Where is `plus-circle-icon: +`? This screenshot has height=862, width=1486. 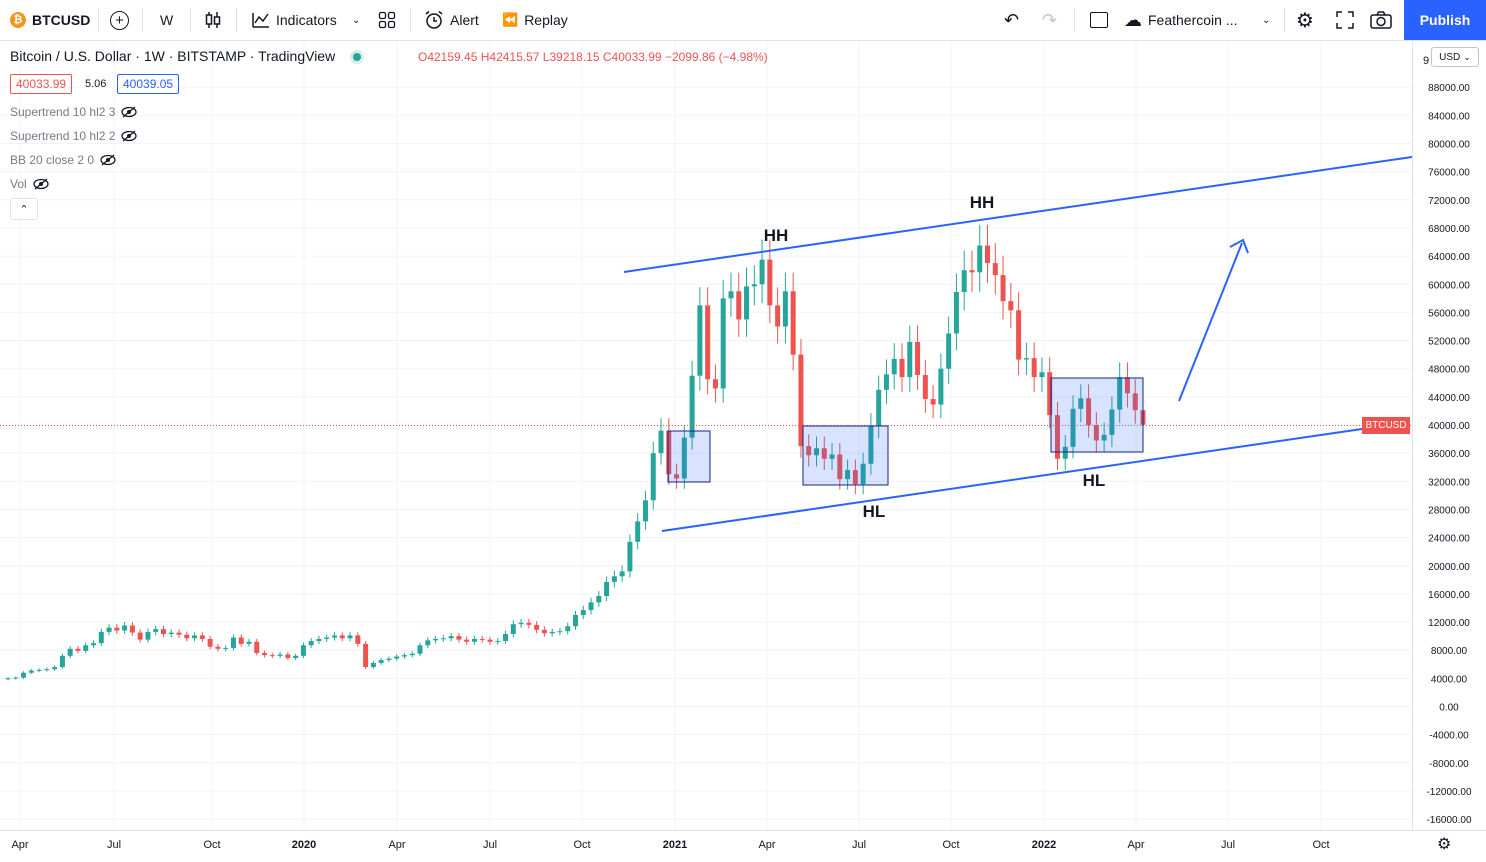
plus-circle-icon: + is located at coordinates (119, 20).